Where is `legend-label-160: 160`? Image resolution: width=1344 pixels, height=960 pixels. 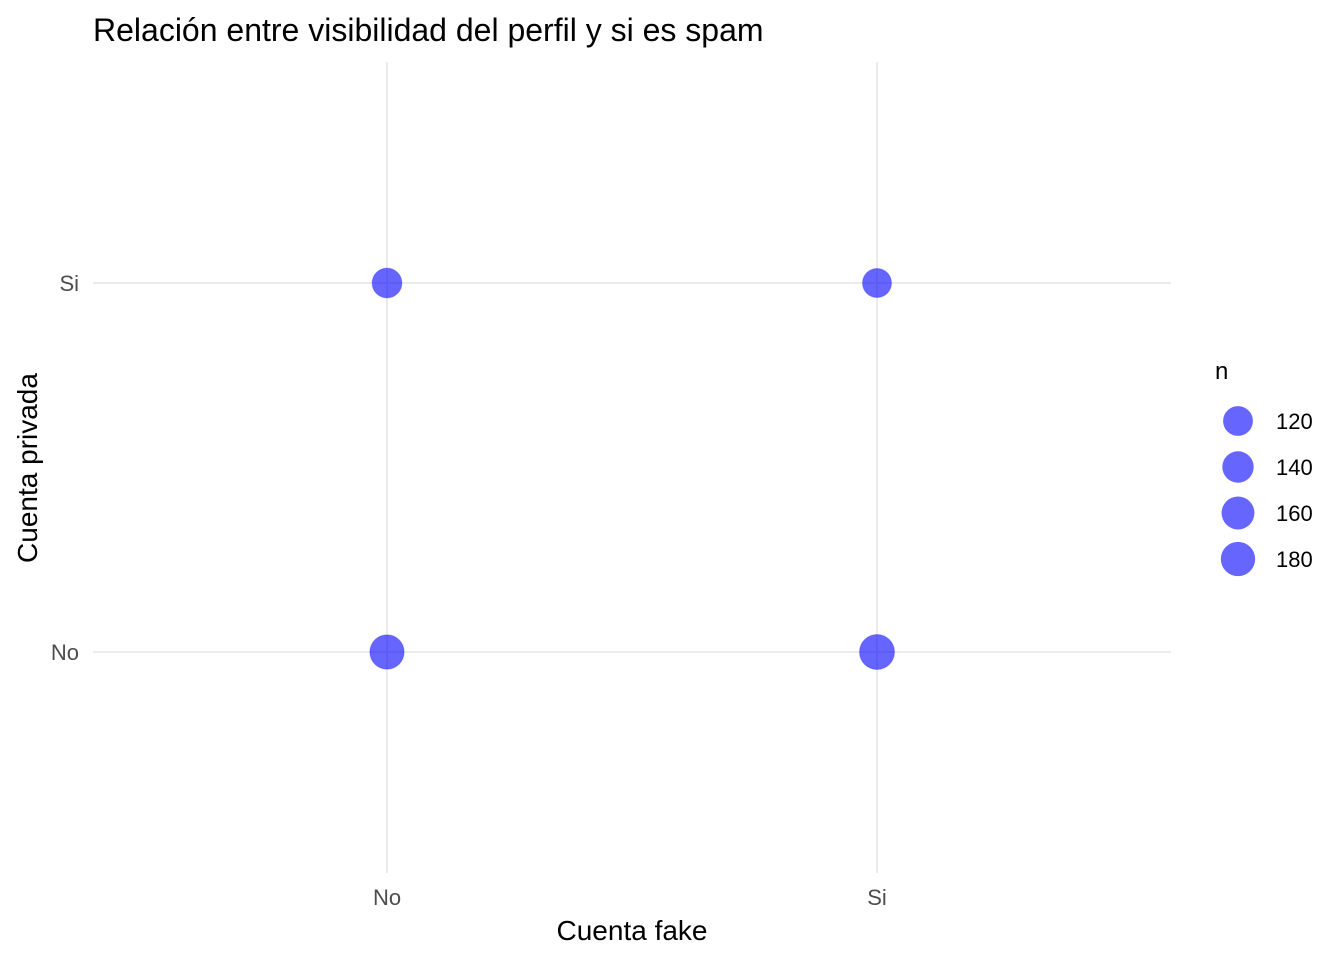 legend-label-160: 160 is located at coordinates (1294, 513).